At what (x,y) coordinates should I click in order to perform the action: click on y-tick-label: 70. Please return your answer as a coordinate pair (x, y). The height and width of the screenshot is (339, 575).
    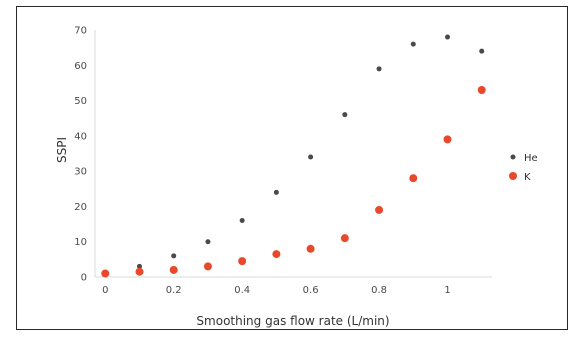
    Looking at the image, I should click on (80, 31).